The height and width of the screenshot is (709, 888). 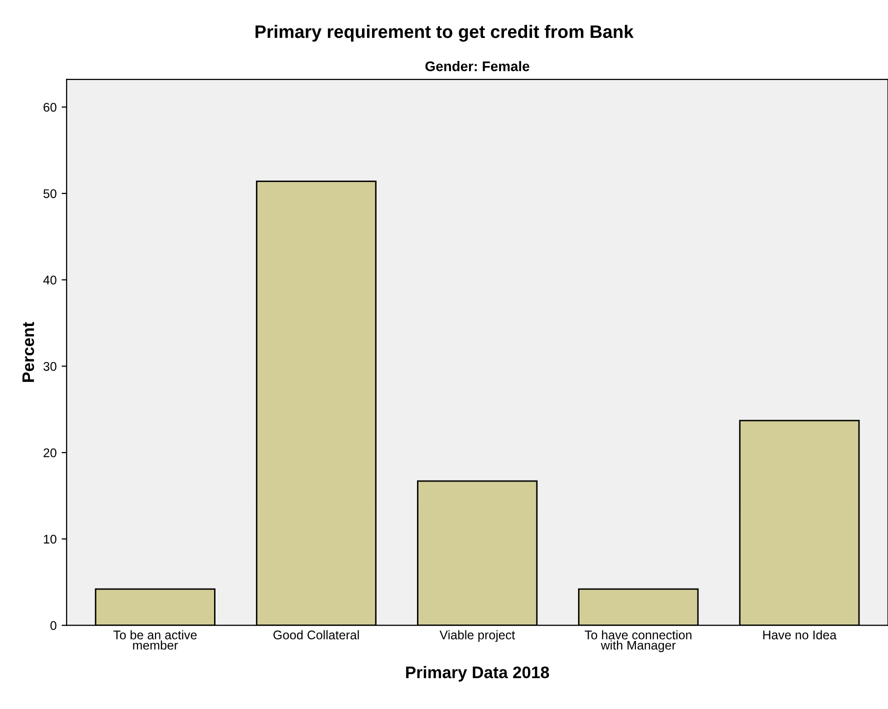 What do you see at coordinates (477, 66) in the screenshot?
I see `chart-subtitle: Gender: Female` at bounding box center [477, 66].